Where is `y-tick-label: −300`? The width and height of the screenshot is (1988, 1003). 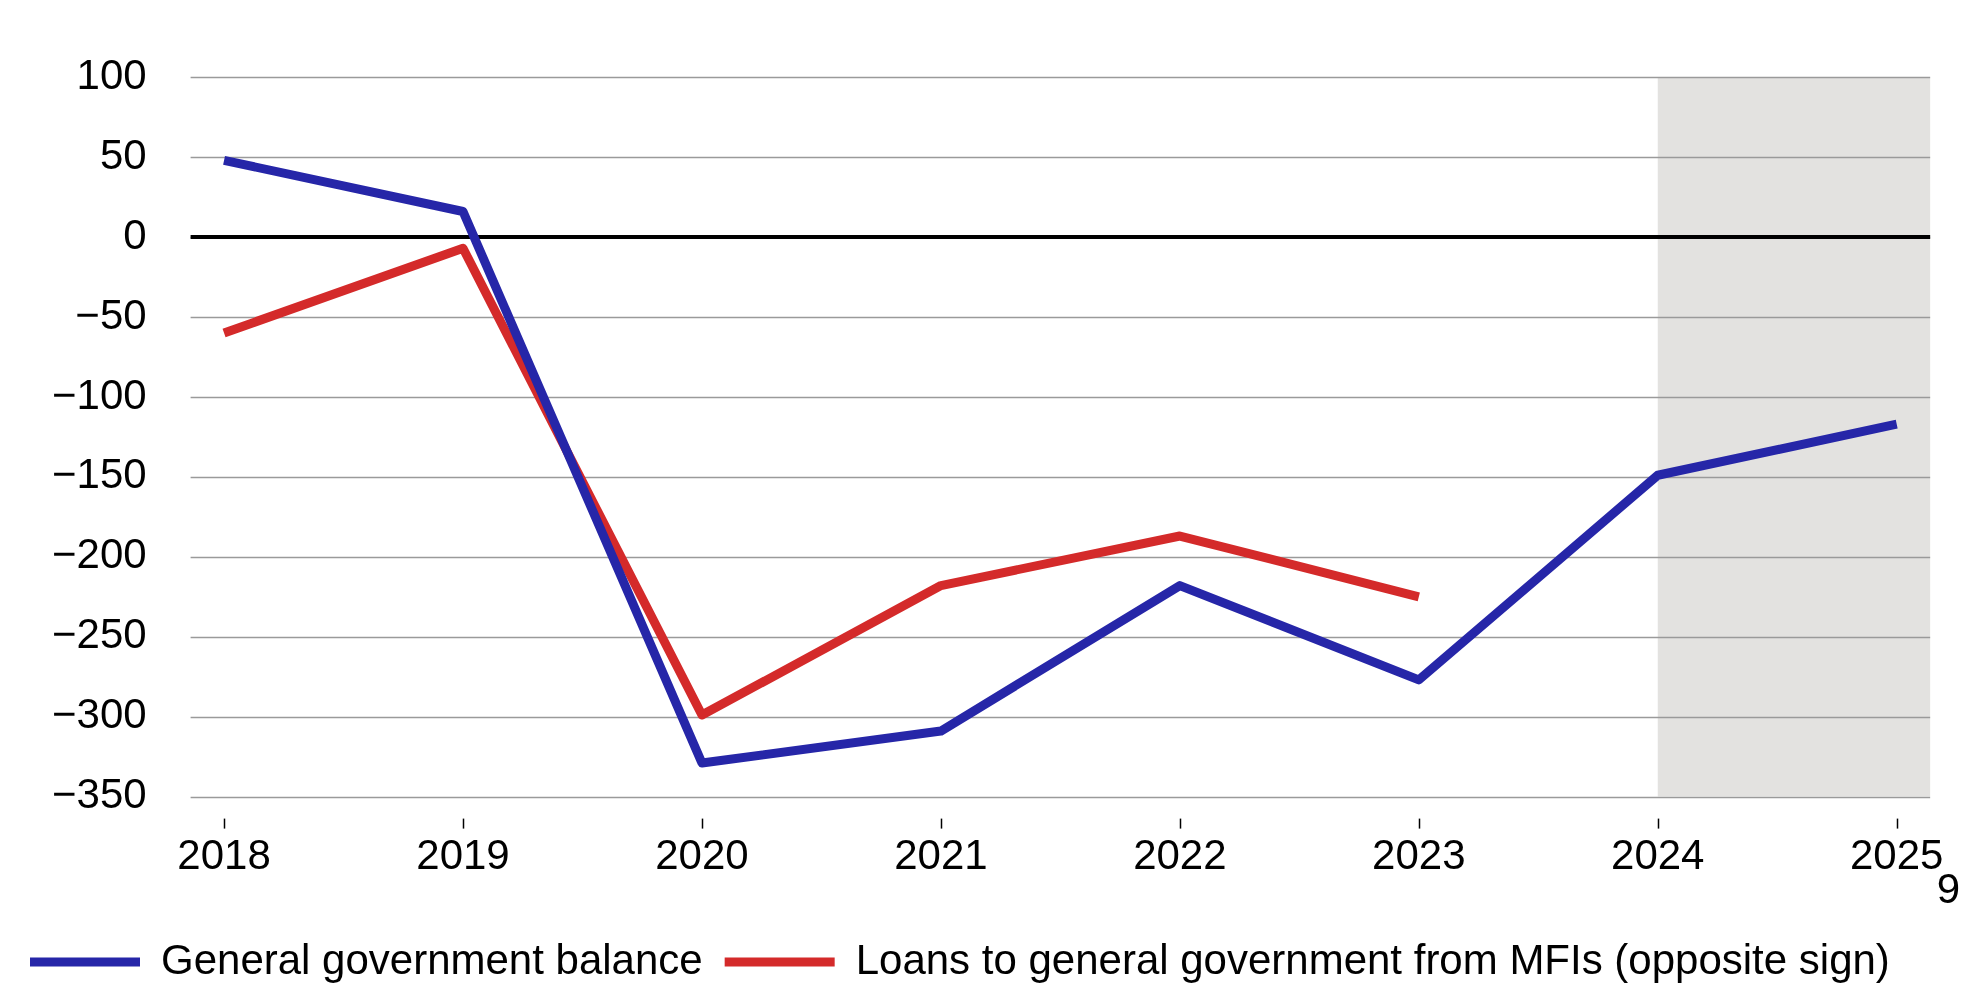
y-tick-label: −300 is located at coordinates (99, 714).